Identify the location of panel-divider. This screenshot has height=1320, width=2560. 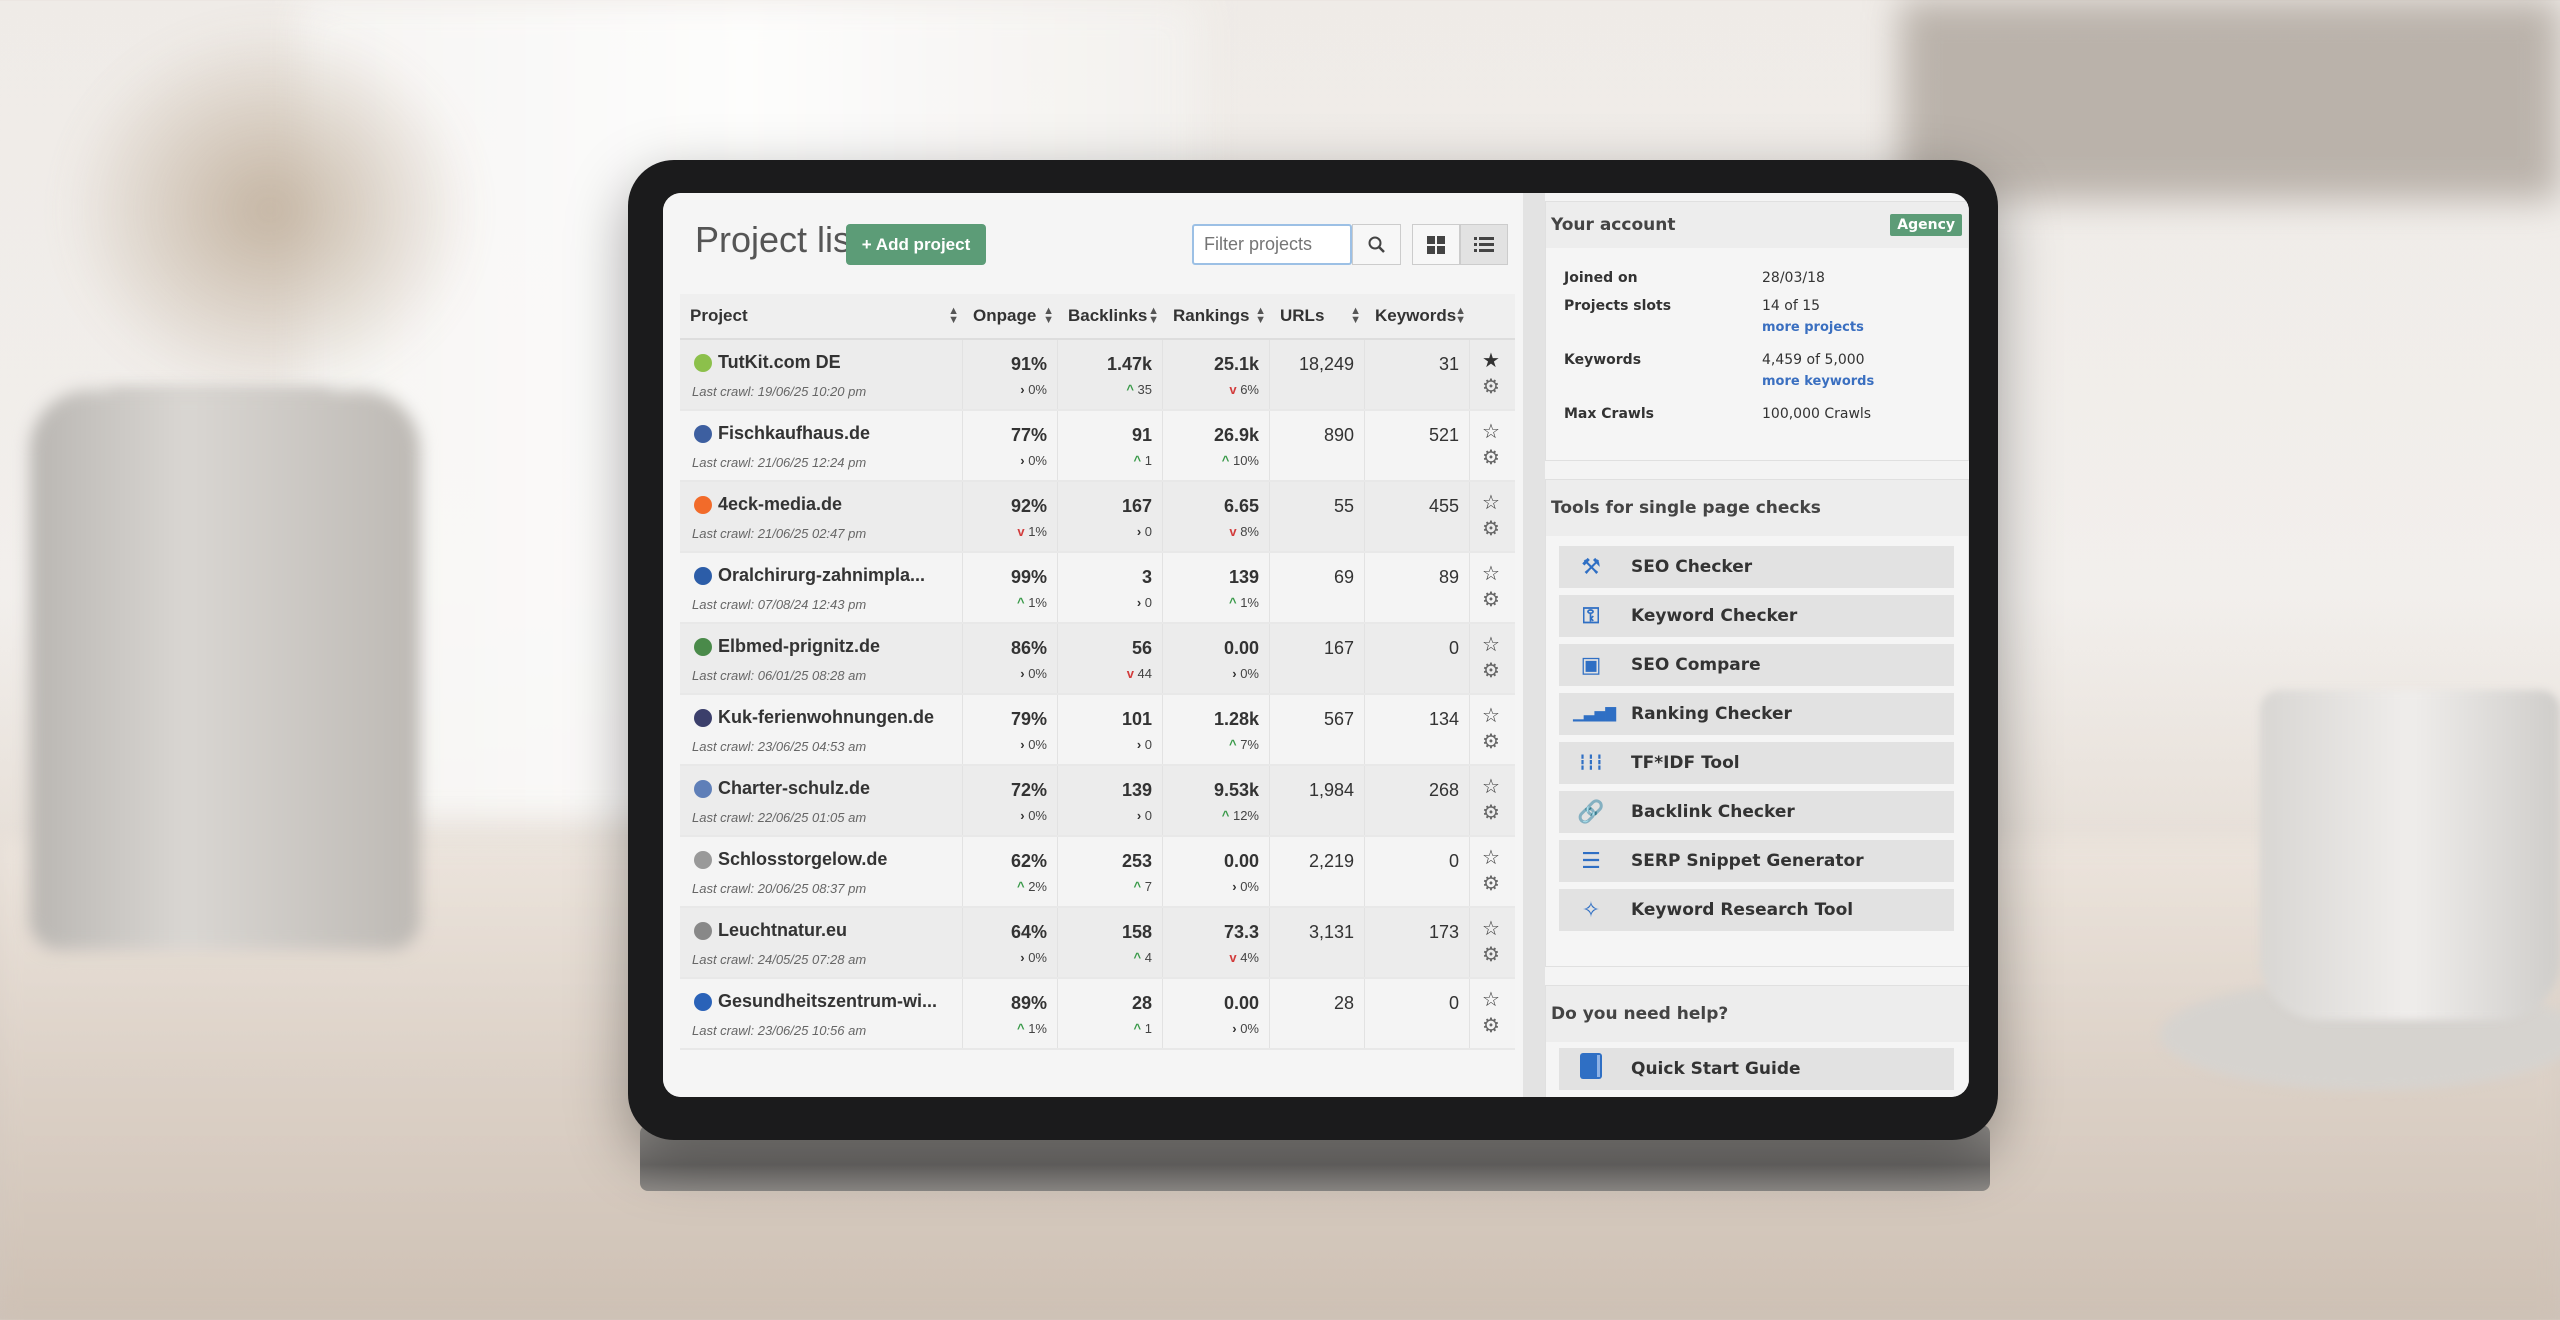
(1534, 645).